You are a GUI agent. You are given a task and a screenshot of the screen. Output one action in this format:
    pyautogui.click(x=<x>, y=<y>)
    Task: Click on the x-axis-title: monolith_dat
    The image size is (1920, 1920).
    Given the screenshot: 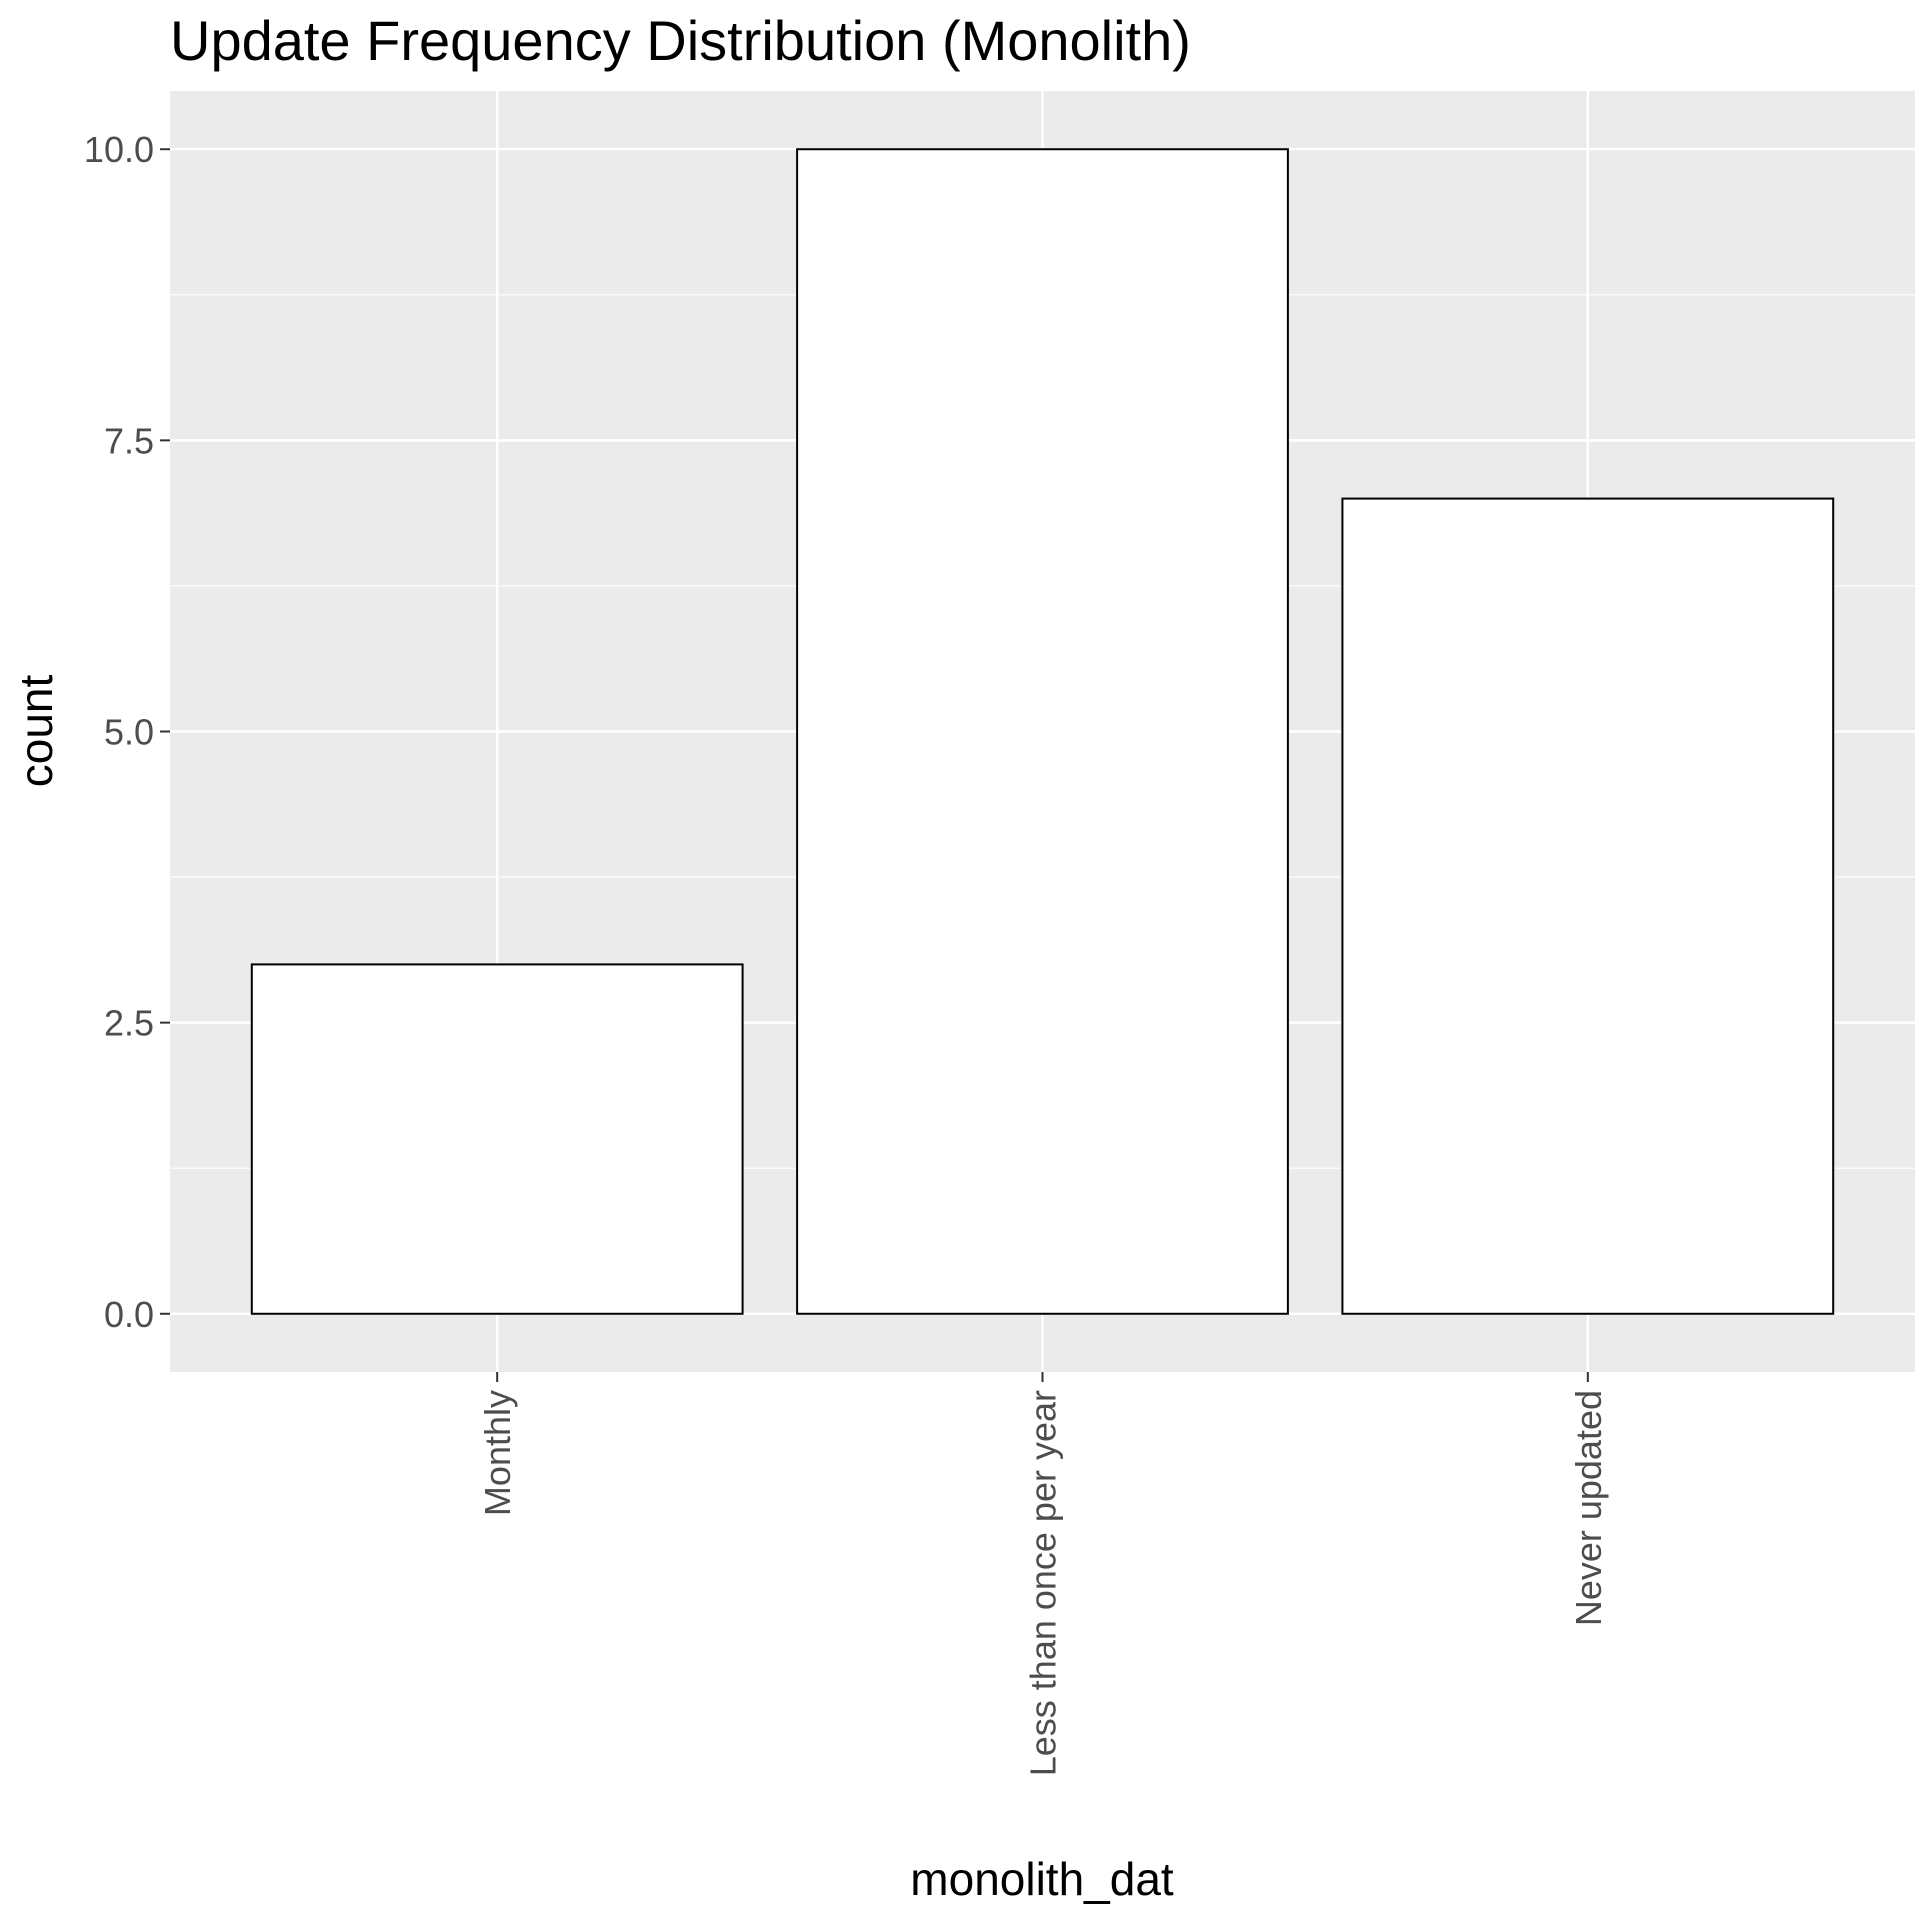 What is the action you would take?
    pyautogui.click(x=1042, y=1879)
    